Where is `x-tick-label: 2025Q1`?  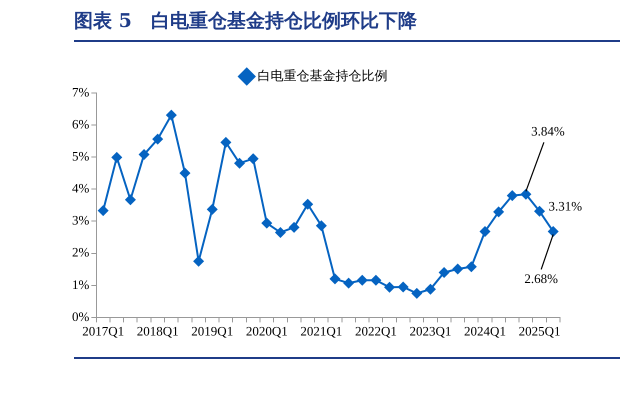
x-tick-label: 2025Q1 is located at coordinates (539, 331).